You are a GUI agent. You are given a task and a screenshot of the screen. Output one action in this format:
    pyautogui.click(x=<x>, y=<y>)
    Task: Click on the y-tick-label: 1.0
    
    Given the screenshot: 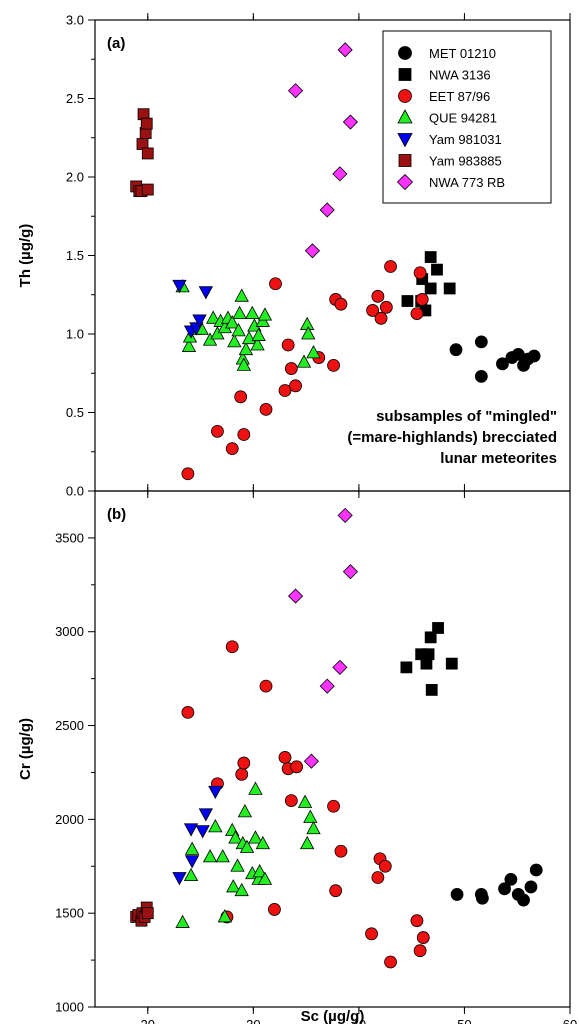 What is the action you would take?
    pyautogui.click(x=75, y=334)
    